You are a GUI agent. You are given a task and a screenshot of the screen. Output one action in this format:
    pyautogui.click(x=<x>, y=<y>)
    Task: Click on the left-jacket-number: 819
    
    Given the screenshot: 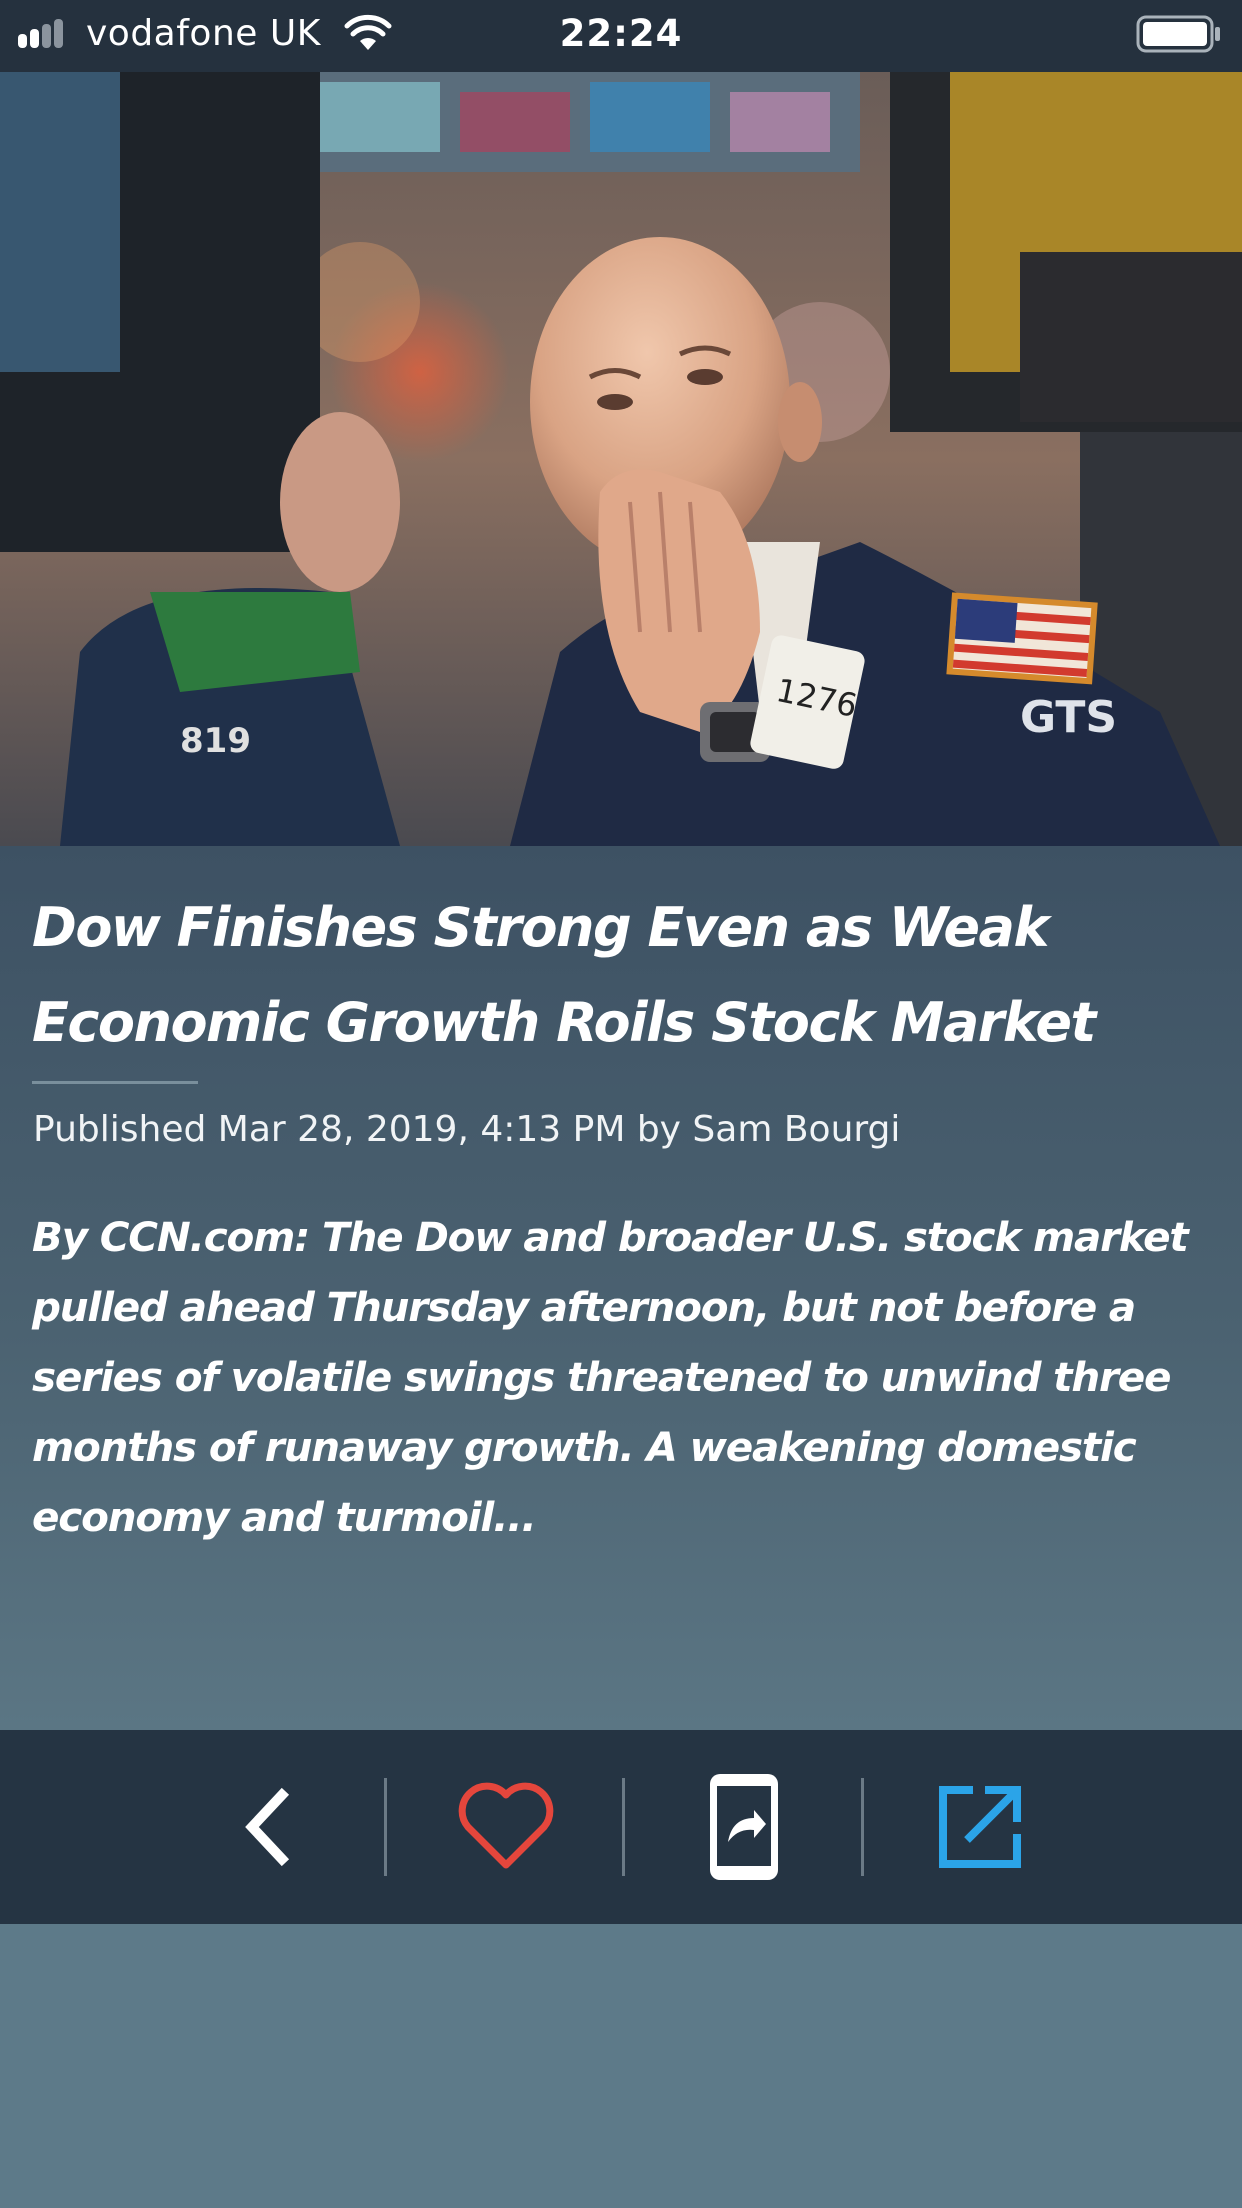 What is the action you would take?
    pyautogui.click(x=215, y=741)
    